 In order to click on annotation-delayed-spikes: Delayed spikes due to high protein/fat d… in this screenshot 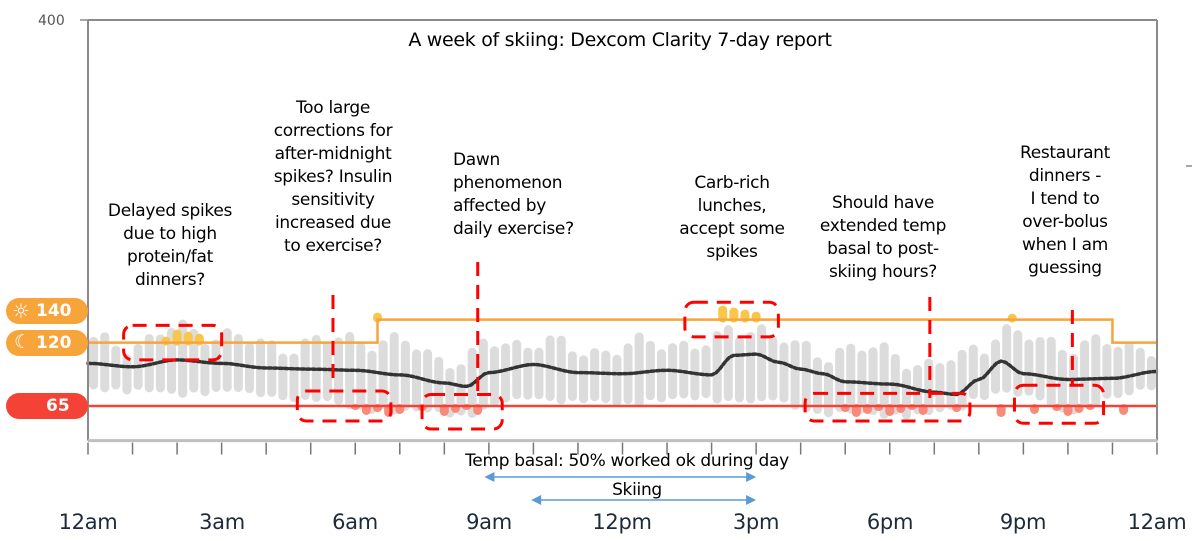, I will do `click(170, 245)`.